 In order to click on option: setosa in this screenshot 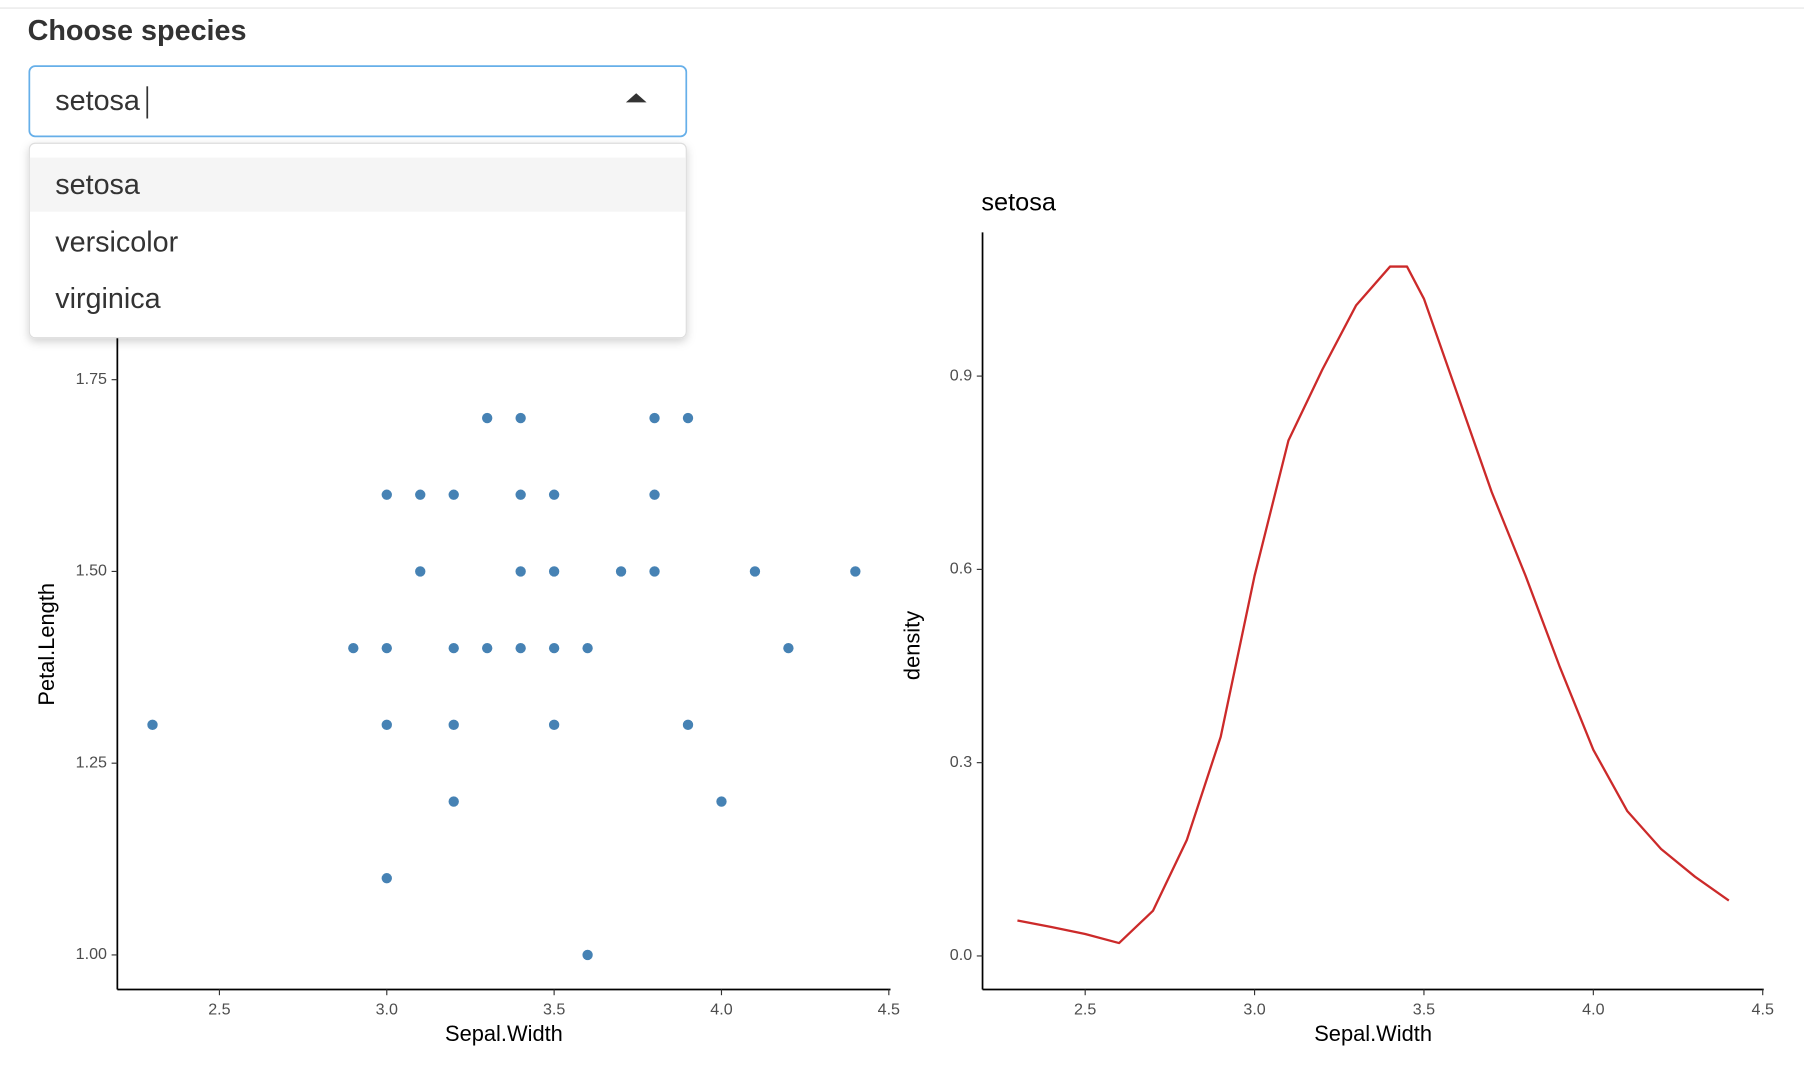, I will do `click(97, 185)`.